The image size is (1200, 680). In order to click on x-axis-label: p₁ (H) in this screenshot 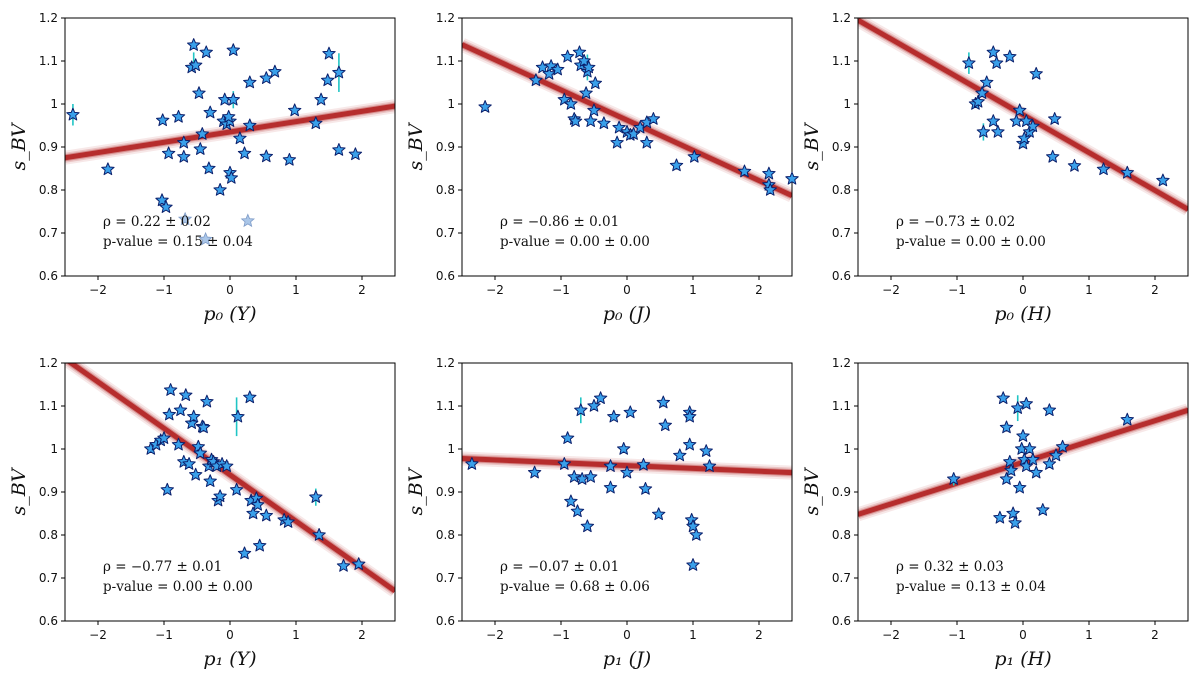, I will do `click(1022, 659)`.